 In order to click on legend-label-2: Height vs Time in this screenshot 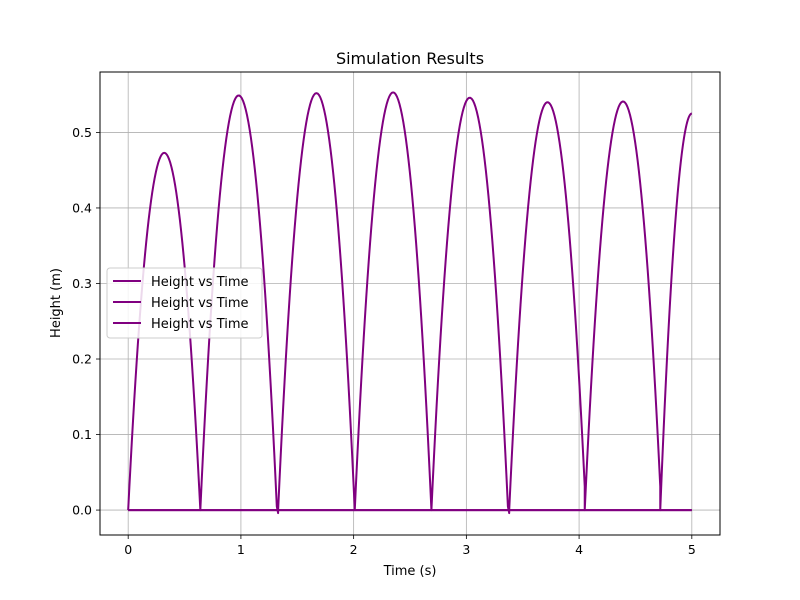, I will do `click(200, 303)`.